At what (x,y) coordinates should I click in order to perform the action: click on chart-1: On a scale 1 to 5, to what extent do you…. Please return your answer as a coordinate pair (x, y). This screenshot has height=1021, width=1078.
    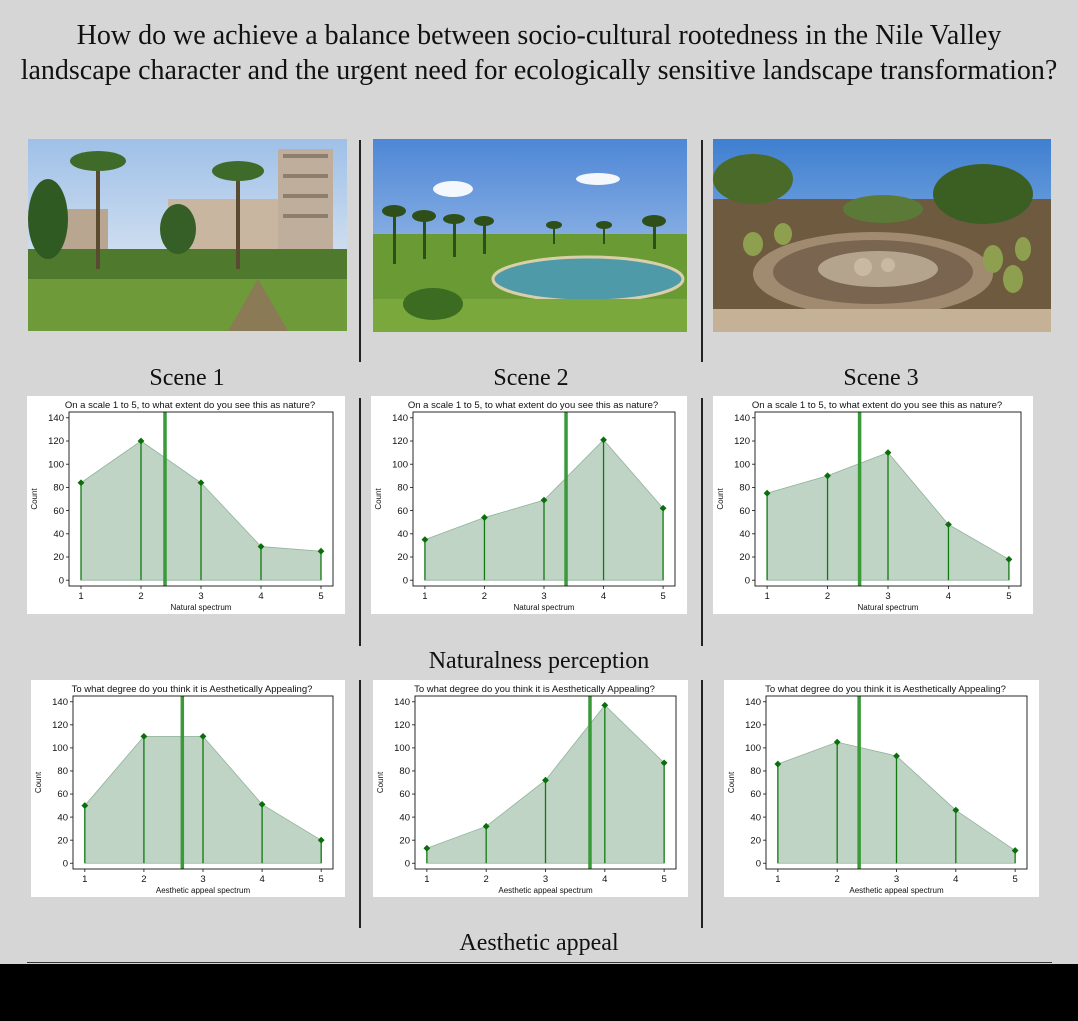
    Looking at the image, I should click on (525, 506).